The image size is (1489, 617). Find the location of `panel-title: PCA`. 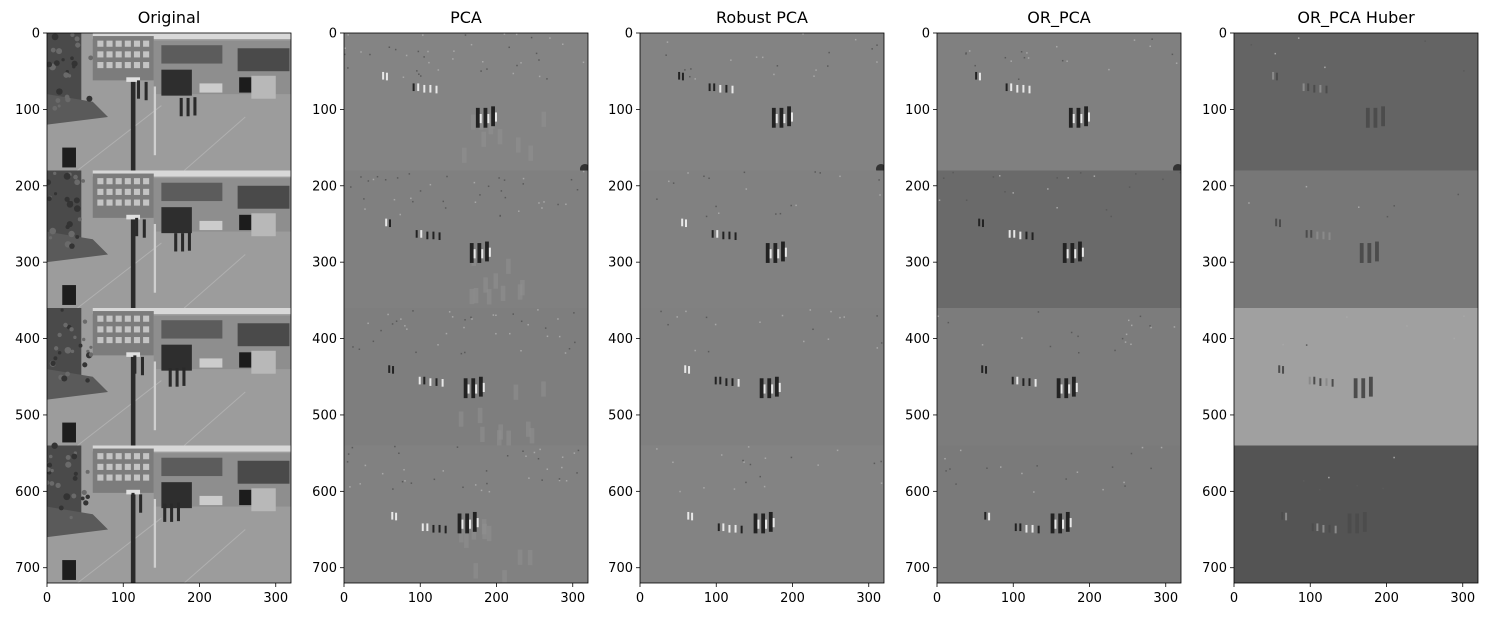

panel-title: PCA is located at coordinates (466, 17).